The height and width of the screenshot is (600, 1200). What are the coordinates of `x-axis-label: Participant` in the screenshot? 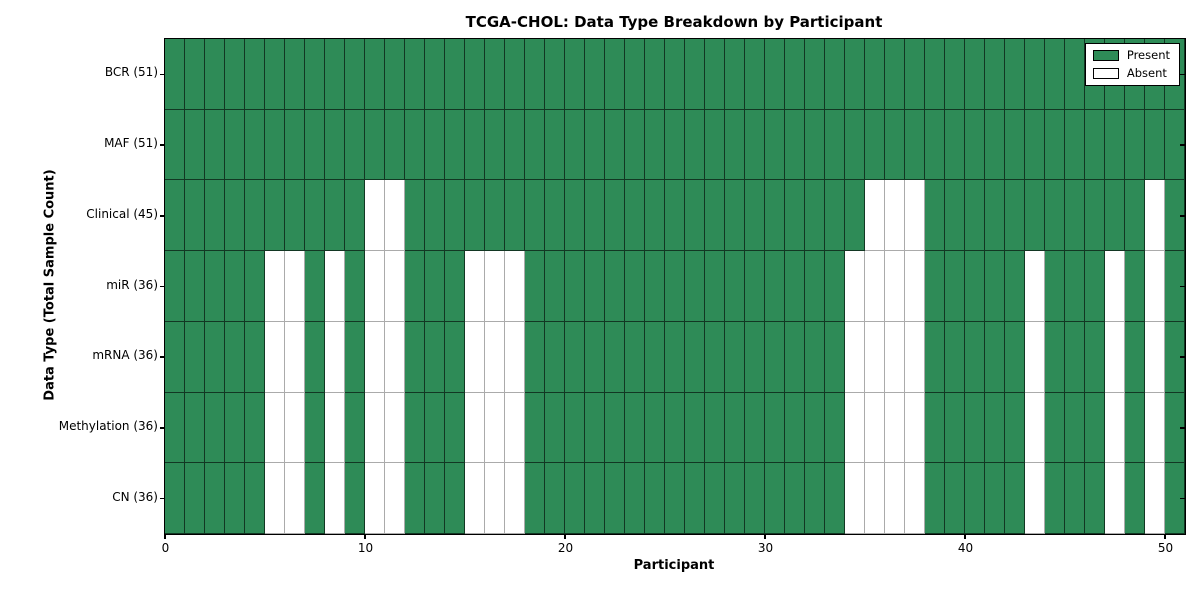 It's located at (674, 565).